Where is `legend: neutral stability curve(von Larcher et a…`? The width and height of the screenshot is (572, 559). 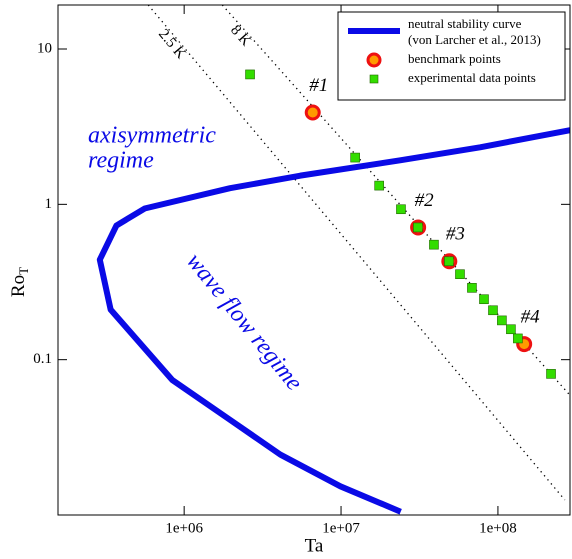
legend: neutral stability curve(von Larcher et a… is located at coordinates (451, 56).